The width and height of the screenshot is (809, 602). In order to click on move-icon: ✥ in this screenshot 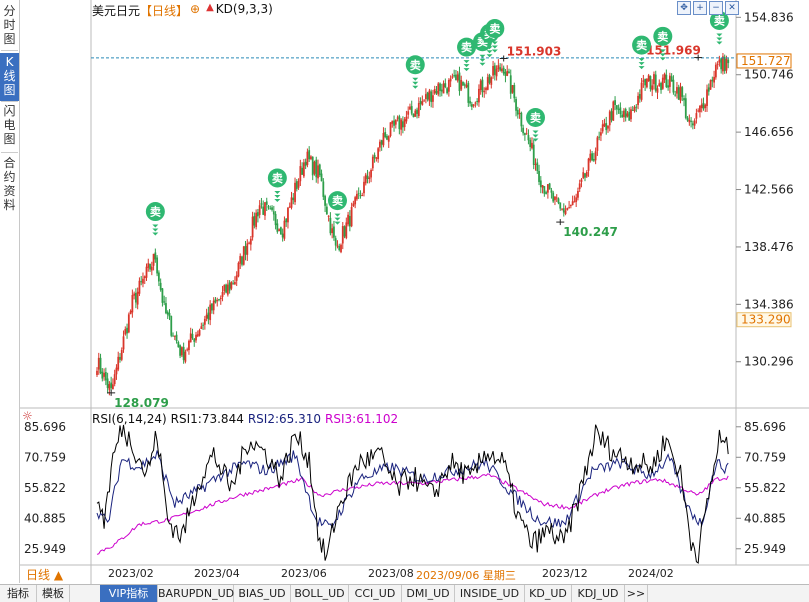, I will do `click(684, 8)`.